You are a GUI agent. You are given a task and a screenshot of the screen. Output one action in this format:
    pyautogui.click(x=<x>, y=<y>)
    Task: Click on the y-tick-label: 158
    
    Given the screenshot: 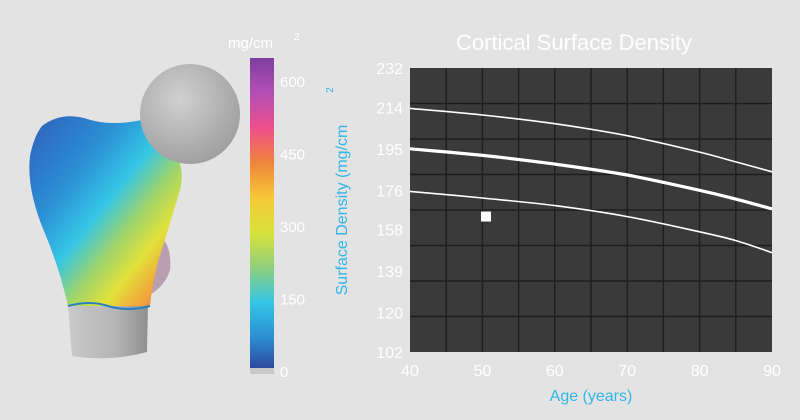 What is the action you would take?
    pyautogui.click(x=389, y=231)
    